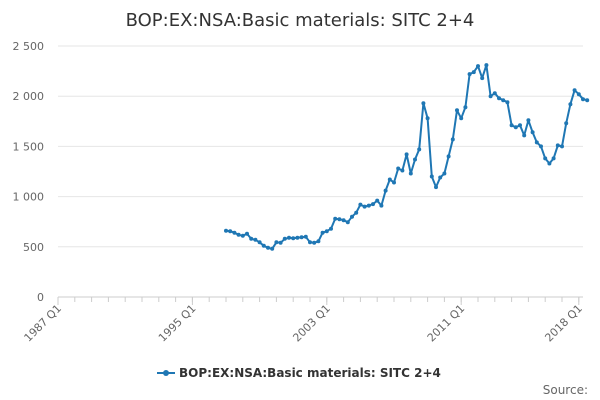  What do you see at coordinates (166, 373) in the screenshot?
I see `legend-point-marker` at bounding box center [166, 373].